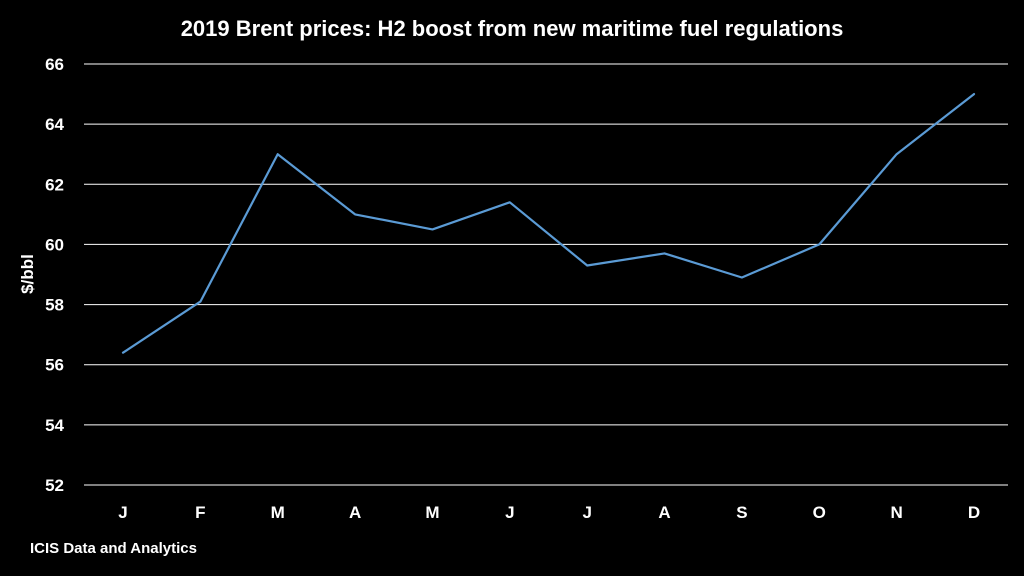 The image size is (1024, 576). I want to click on x-tick-label: O, so click(819, 512).